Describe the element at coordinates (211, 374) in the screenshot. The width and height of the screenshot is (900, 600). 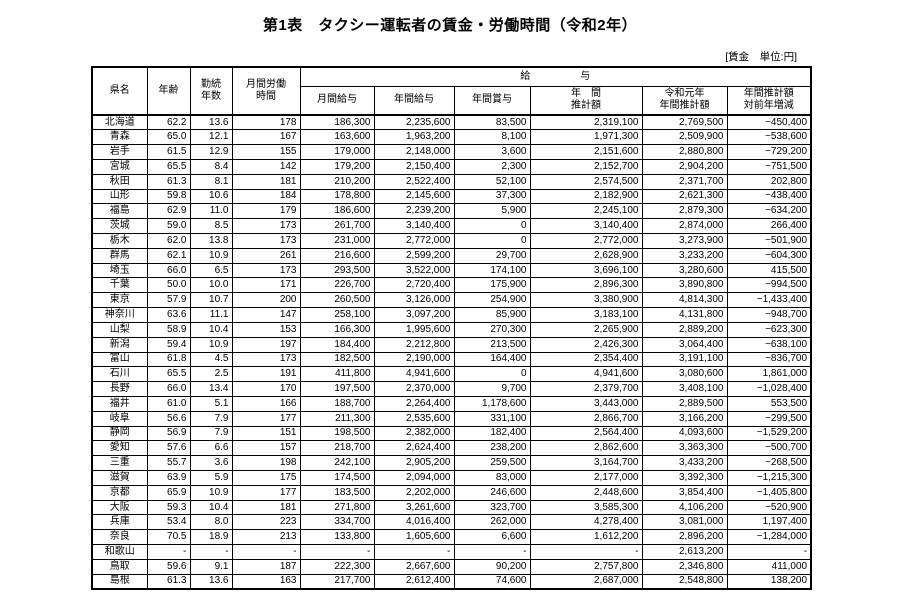
I see `value-cell: 2.5` at that location.